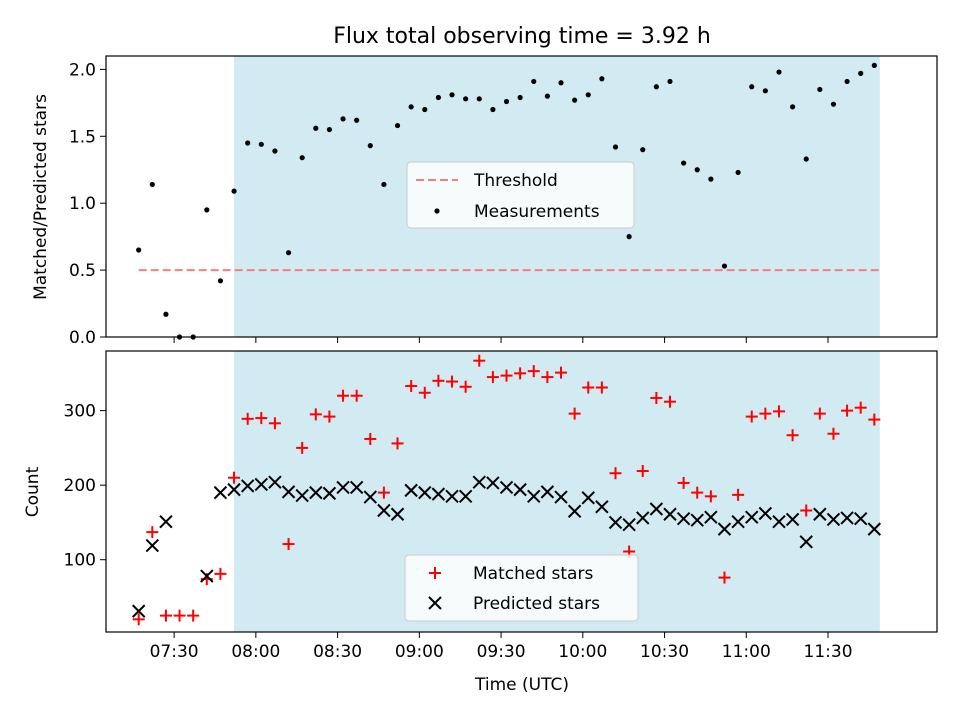 The image size is (960, 724). What do you see at coordinates (255, 652) in the screenshot?
I see `x-tick-label: 08:00` at bounding box center [255, 652].